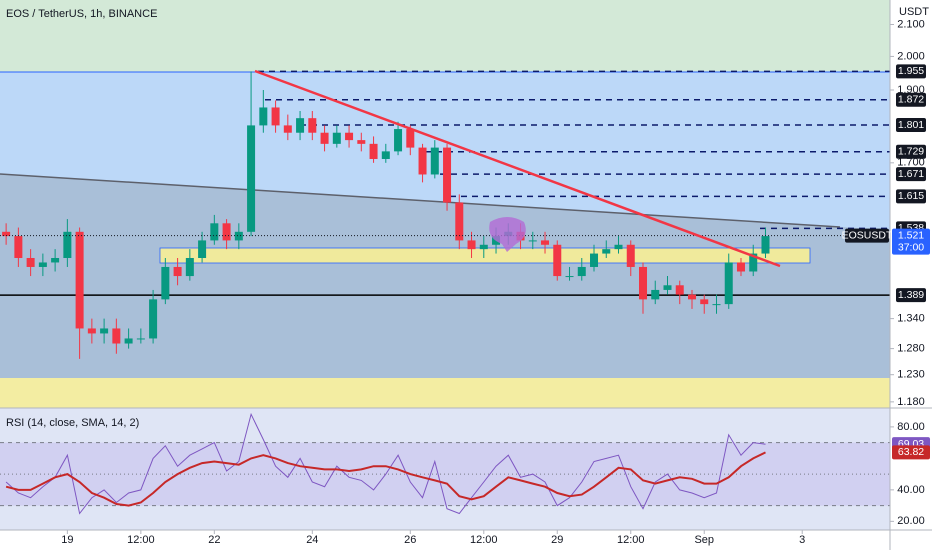 The height and width of the screenshot is (550, 932). What do you see at coordinates (385, 479) in the screenshot?
I see `rsi-line` at bounding box center [385, 479].